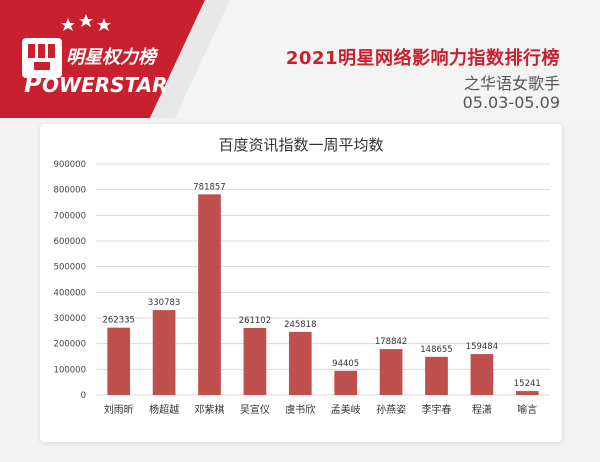  What do you see at coordinates (70, 242) in the screenshot?
I see `y-tick-label: 600000` at bounding box center [70, 242].